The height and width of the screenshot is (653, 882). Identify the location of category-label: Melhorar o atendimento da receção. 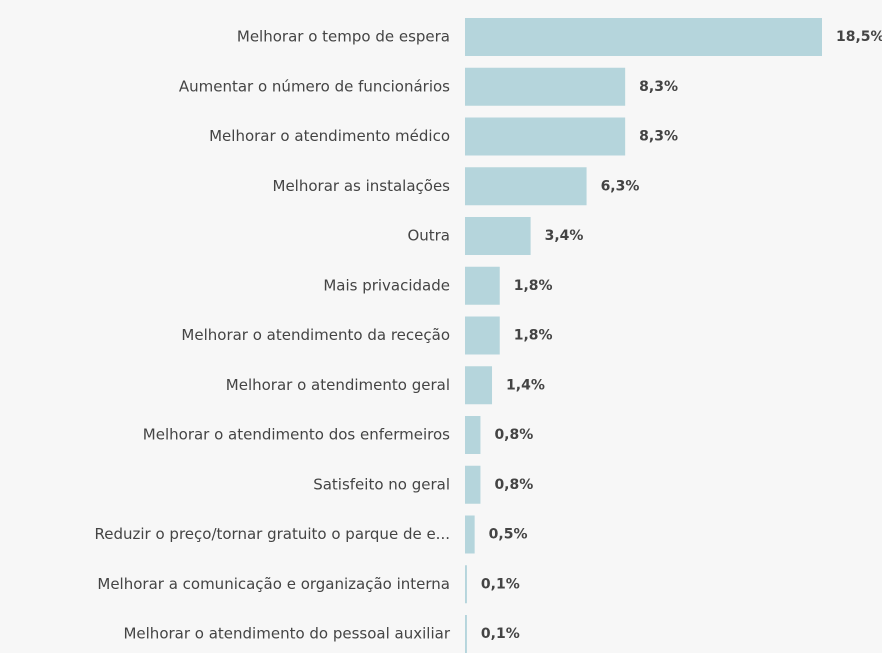
(315, 335).